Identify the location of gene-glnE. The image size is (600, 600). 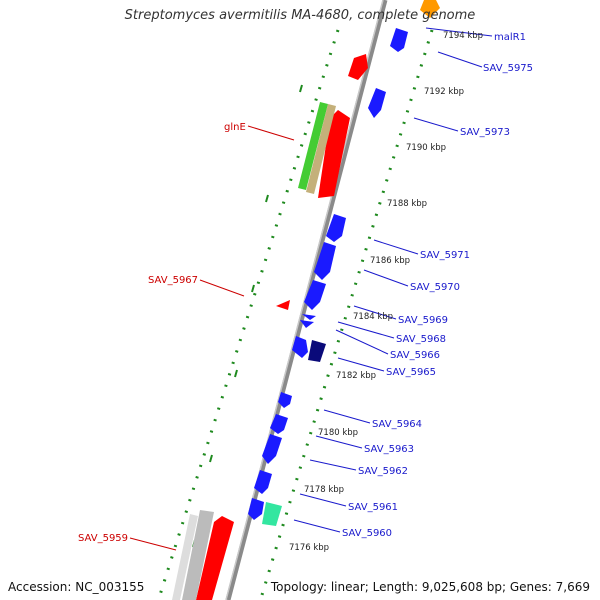
(334, 154).